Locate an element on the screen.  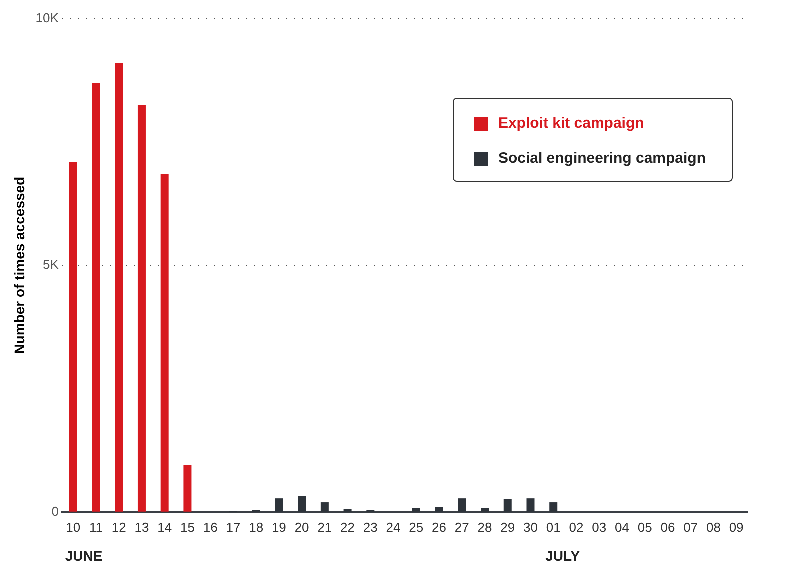
x-tick-label: 07 is located at coordinates (691, 527).